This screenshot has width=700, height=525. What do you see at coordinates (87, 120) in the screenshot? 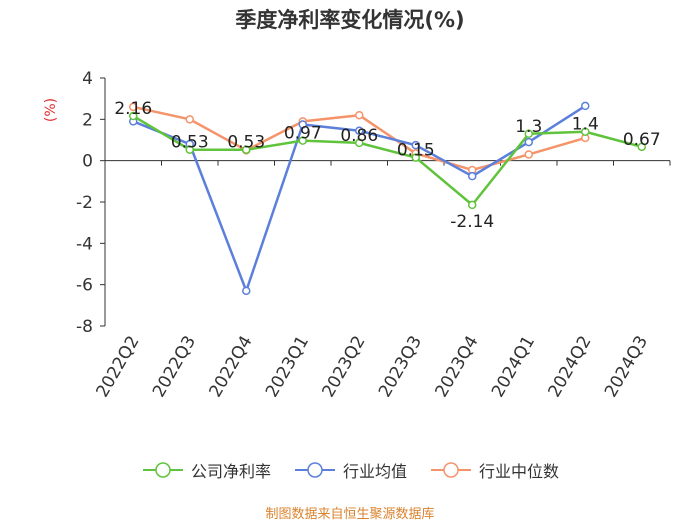
I see `y-tick-label: 2` at bounding box center [87, 120].